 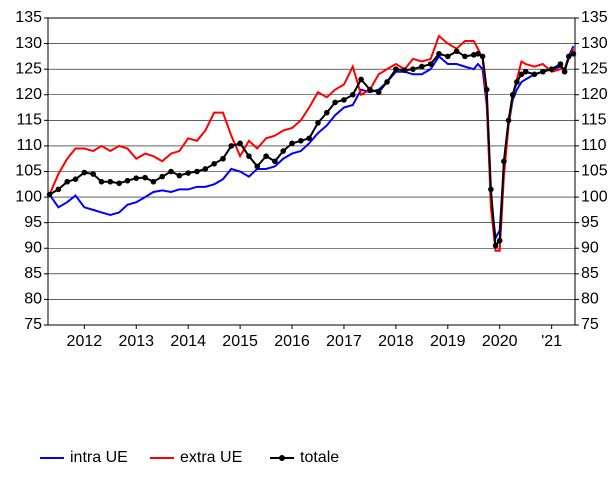 I want to click on x-tick-label: 2017, so click(x=344, y=341).